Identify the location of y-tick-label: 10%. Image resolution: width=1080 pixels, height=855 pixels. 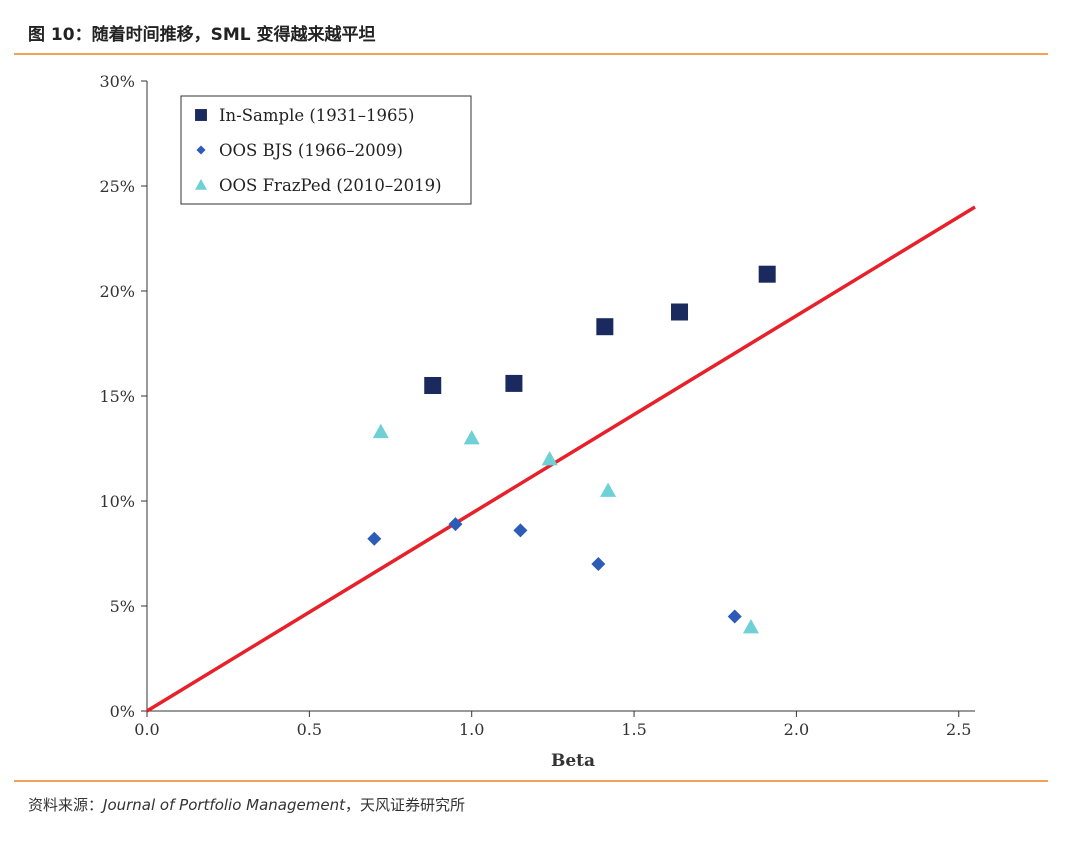
(117, 501).